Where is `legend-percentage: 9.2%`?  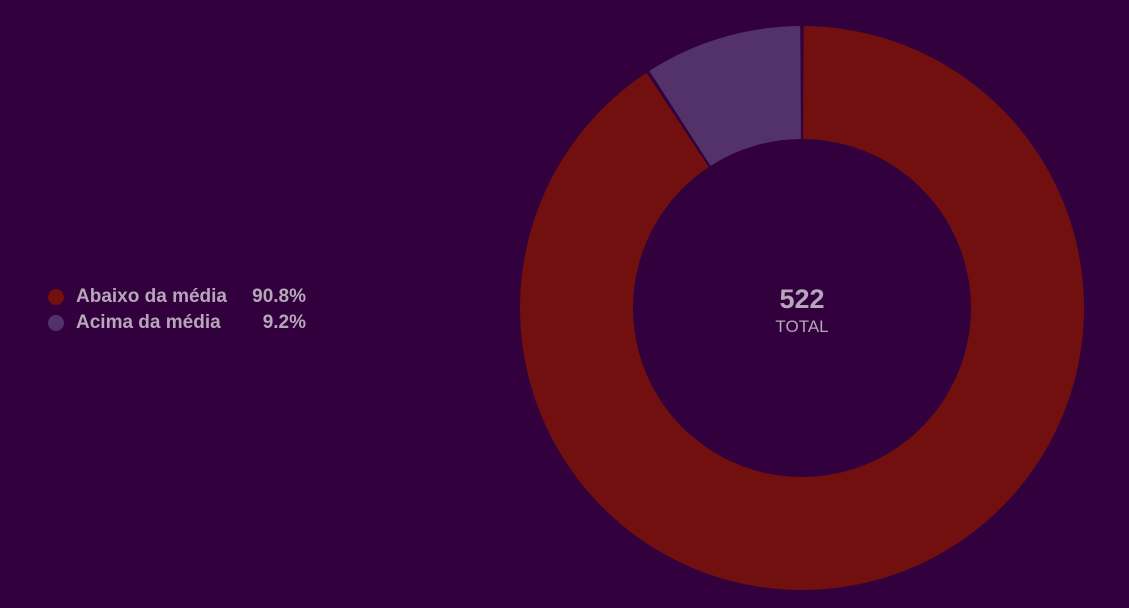
legend-percentage: 9.2% is located at coordinates (284, 322).